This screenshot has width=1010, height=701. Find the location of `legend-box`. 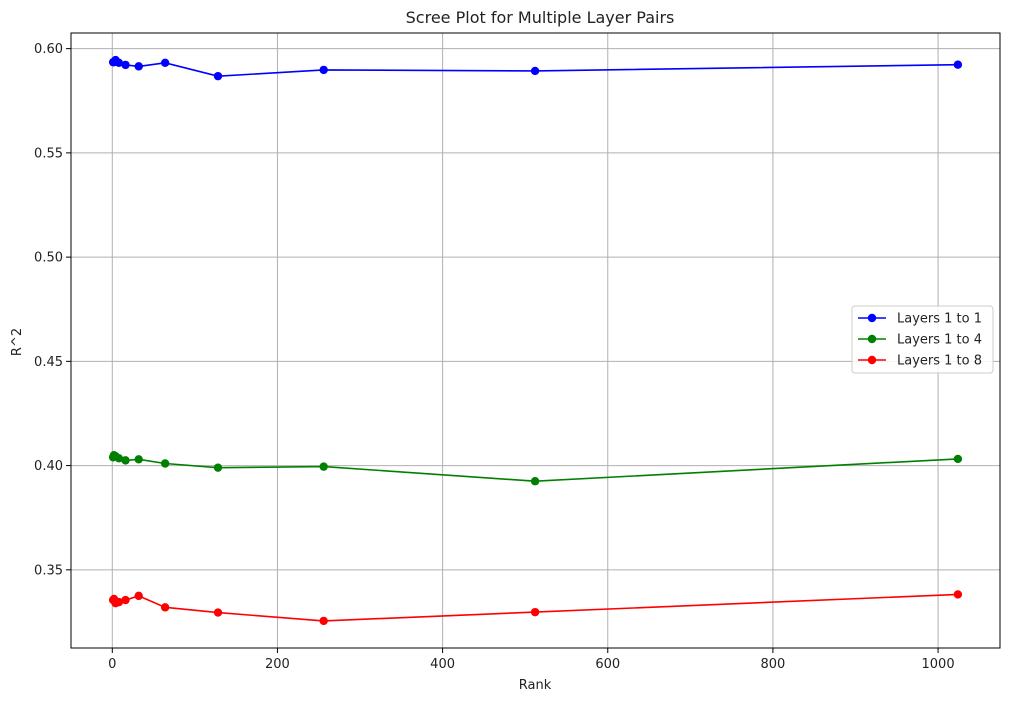

legend-box is located at coordinates (922, 339).